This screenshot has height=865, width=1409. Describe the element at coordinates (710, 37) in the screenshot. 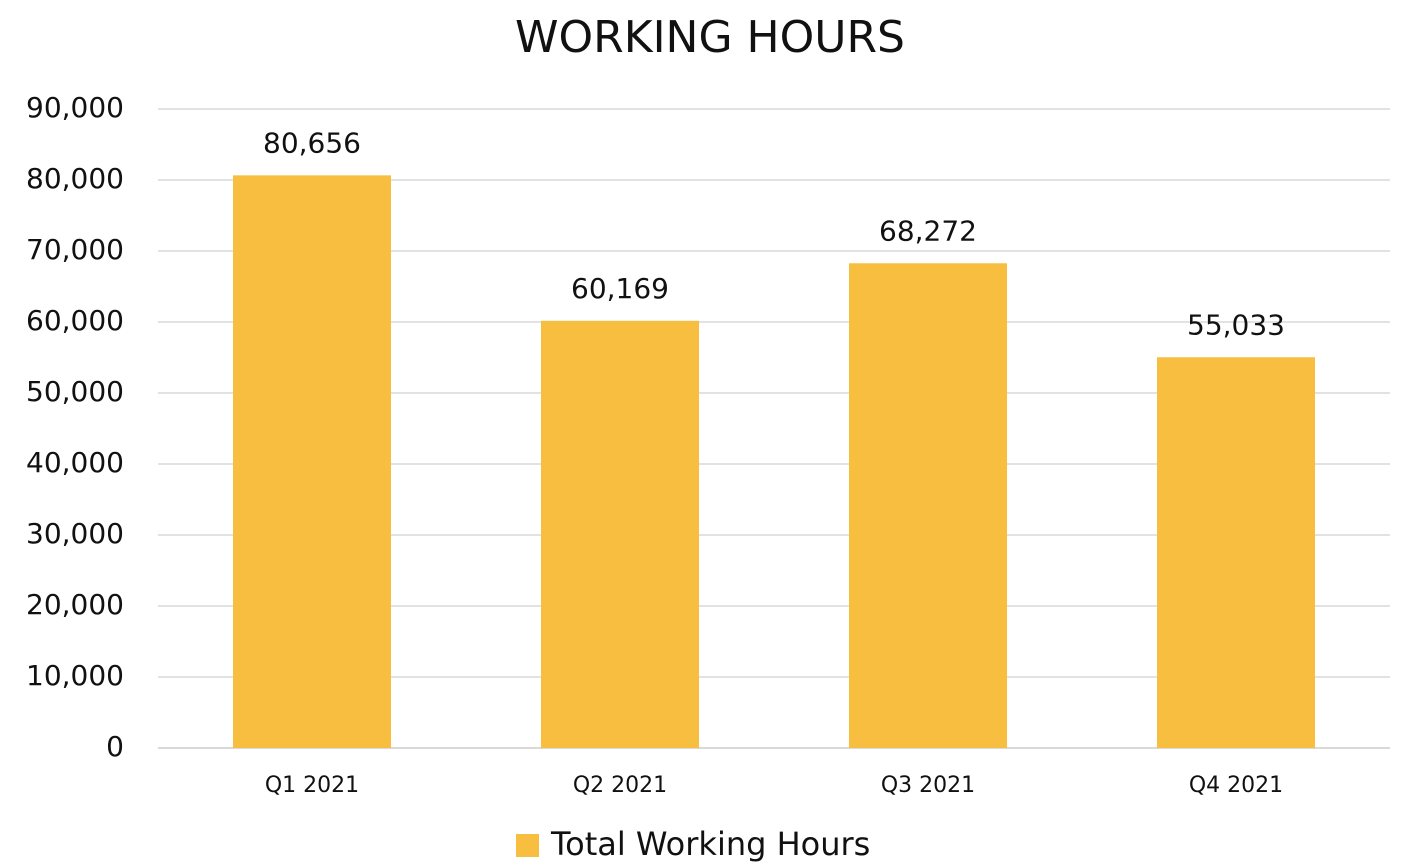

I see `chart-title: WORKING HOURS` at that location.